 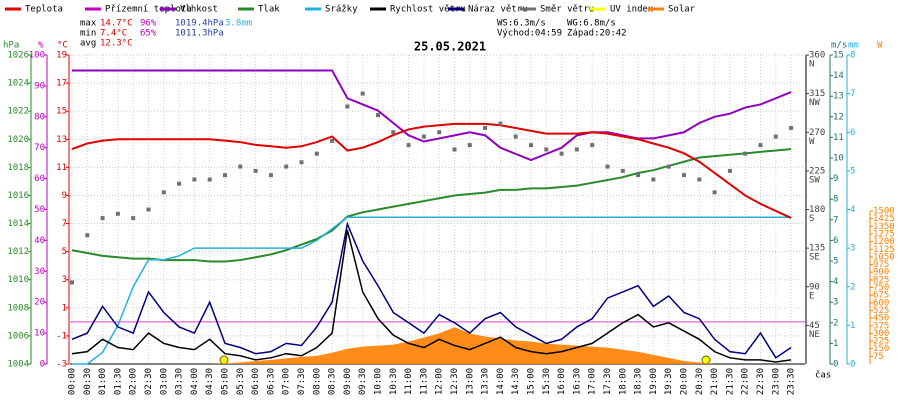 What do you see at coordinates (302, 381) in the screenshot?
I see `x-tick-label: 07:30` at bounding box center [302, 381].